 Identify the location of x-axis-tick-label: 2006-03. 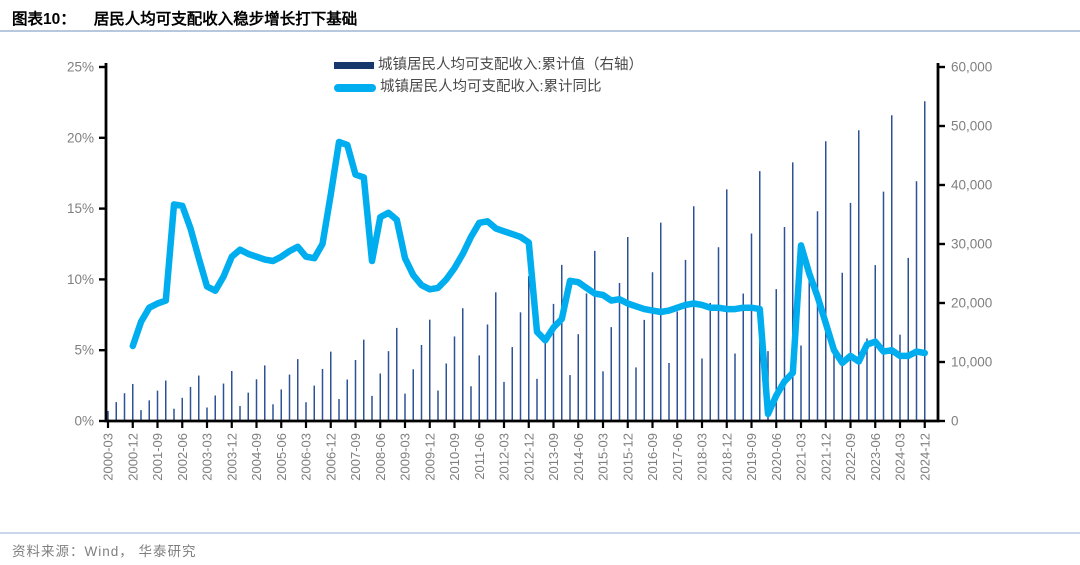
(306, 457).